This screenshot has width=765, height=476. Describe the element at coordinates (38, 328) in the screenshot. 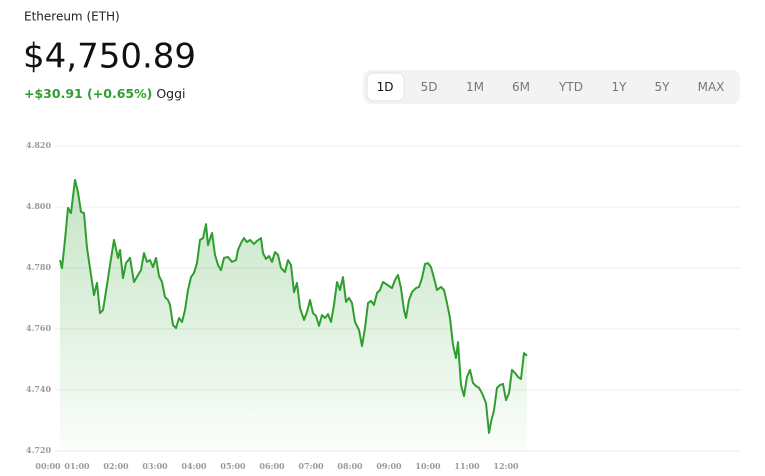

I see `y-tick-label: 4.760` at that location.